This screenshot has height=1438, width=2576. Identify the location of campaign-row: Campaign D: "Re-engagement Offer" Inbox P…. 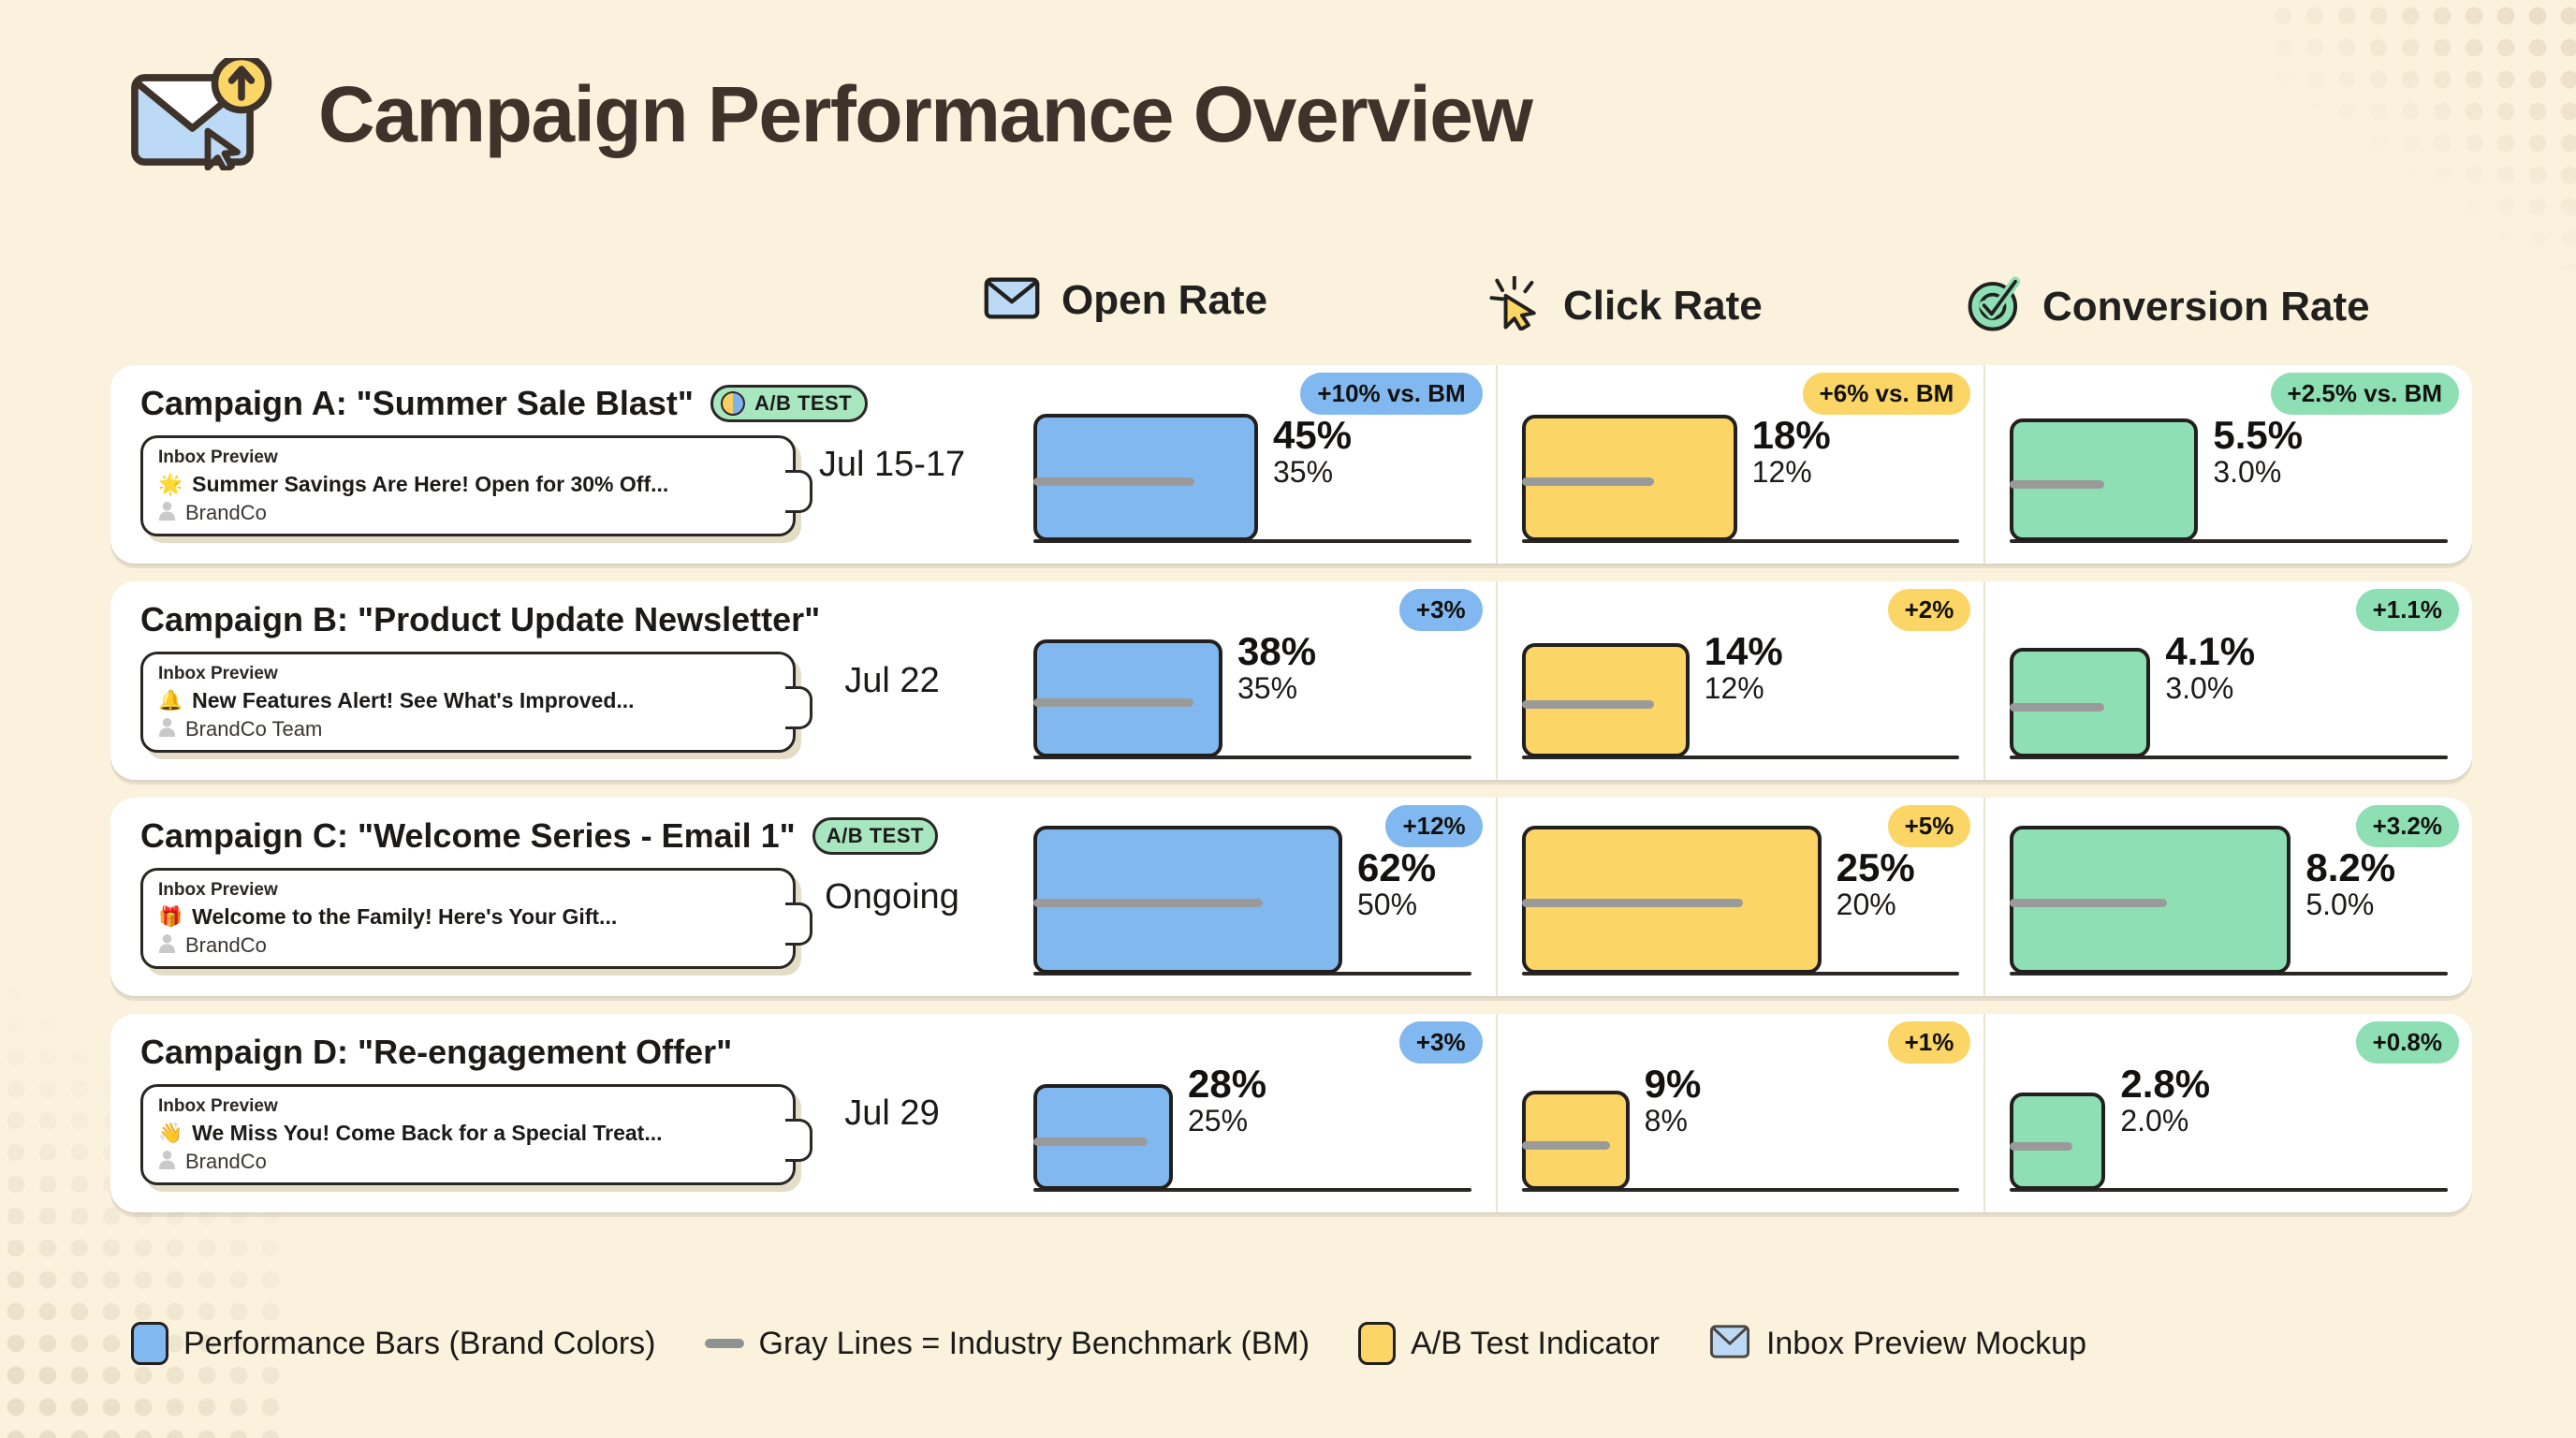
(1291, 1113).